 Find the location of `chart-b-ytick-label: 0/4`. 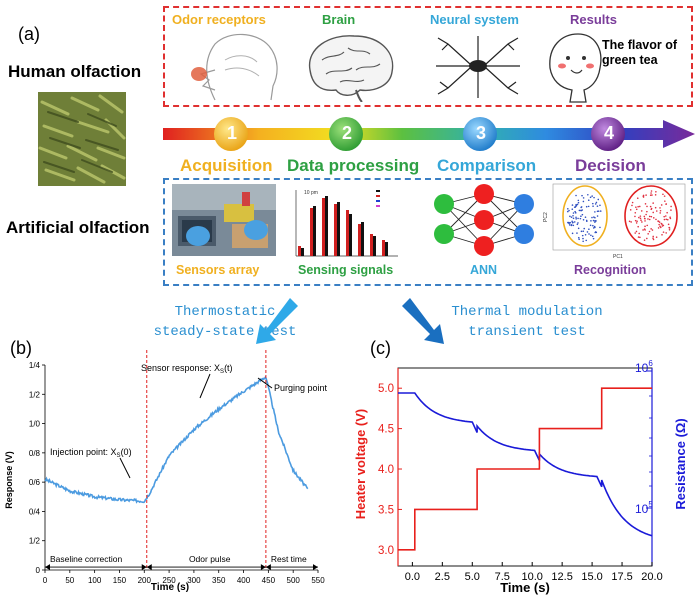

chart-b-ytick-label: 0/4 is located at coordinates (35, 511).